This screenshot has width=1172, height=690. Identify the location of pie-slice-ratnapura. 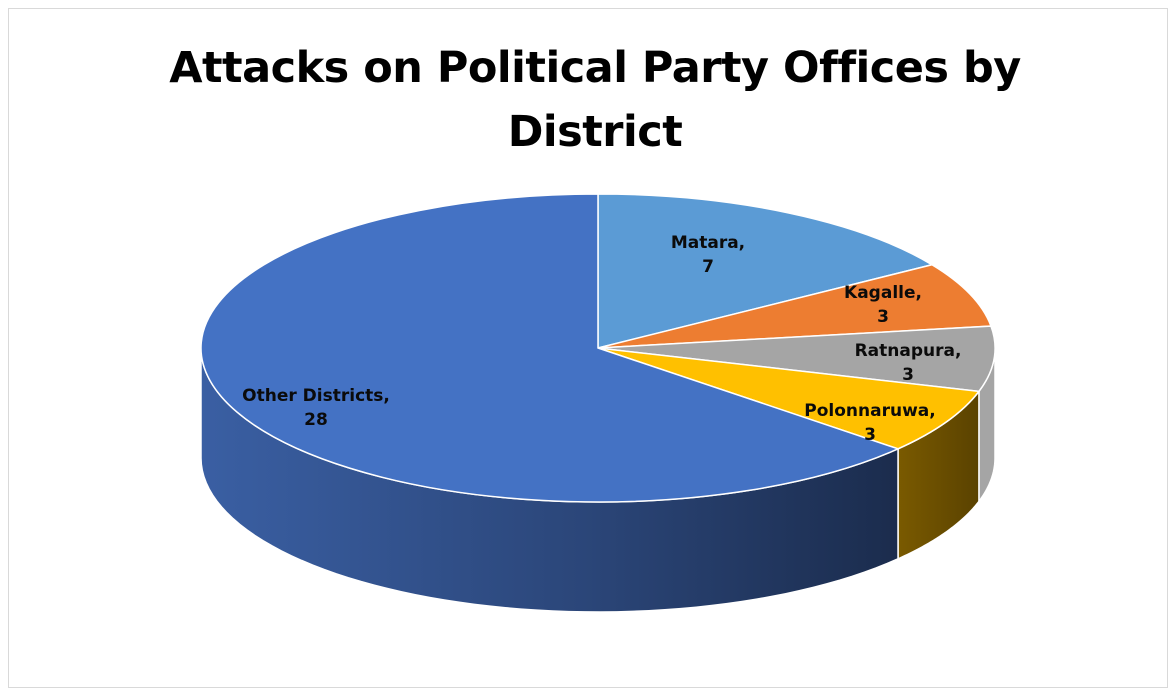
(796, 359).